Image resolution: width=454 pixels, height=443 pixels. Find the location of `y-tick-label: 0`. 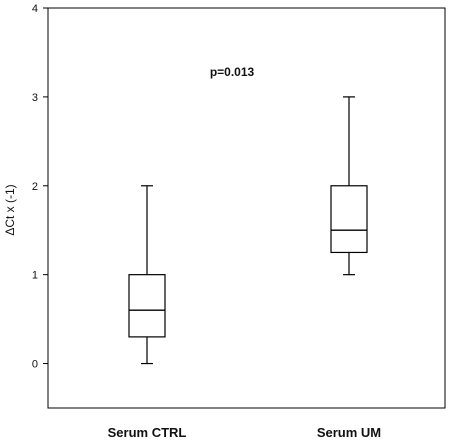

y-tick-label: 0 is located at coordinates (35, 365).